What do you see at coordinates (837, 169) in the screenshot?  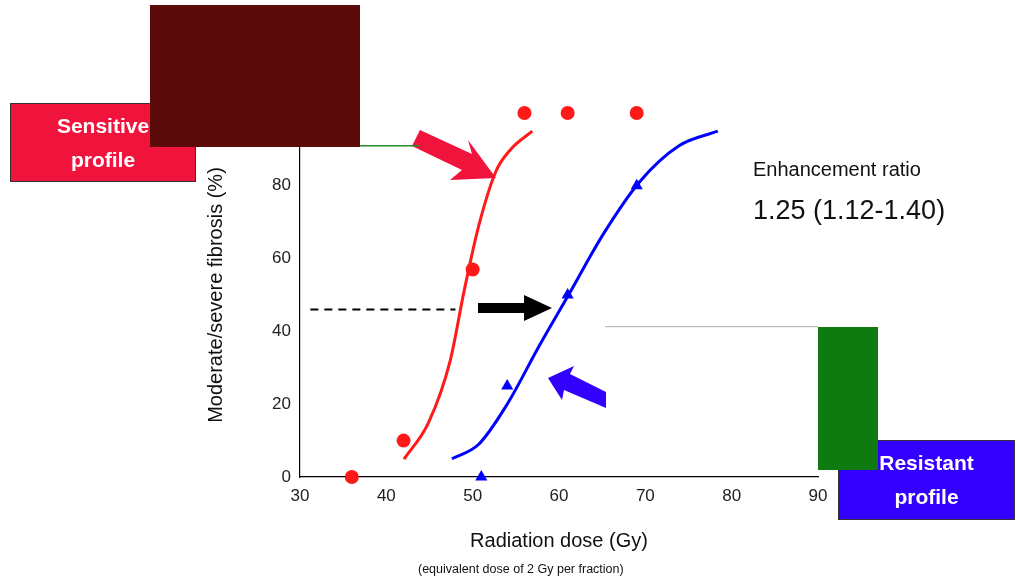 I see `annotation: Enhancement ratio` at bounding box center [837, 169].